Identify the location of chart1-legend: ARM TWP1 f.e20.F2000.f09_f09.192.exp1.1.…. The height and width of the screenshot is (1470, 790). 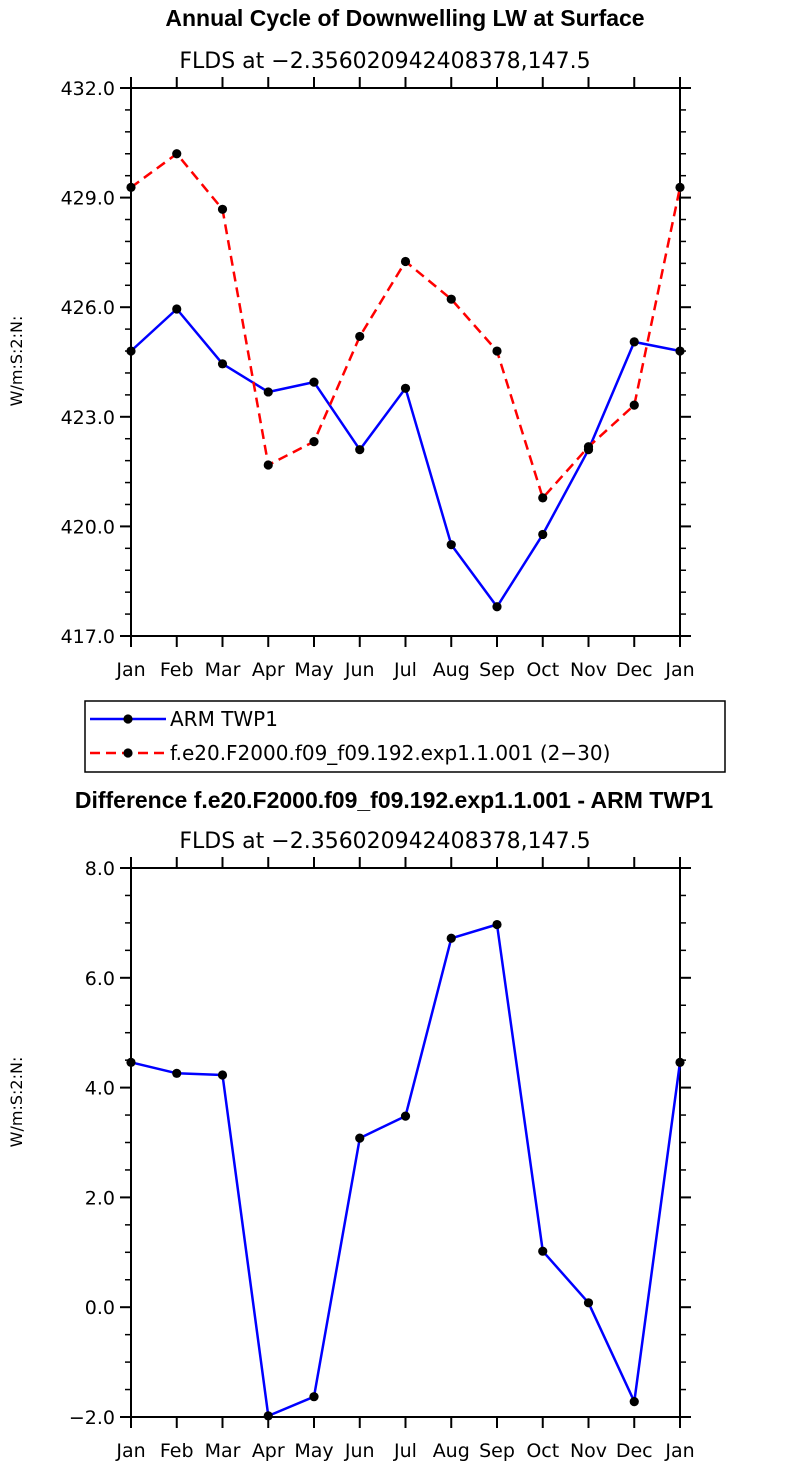
(405, 736).